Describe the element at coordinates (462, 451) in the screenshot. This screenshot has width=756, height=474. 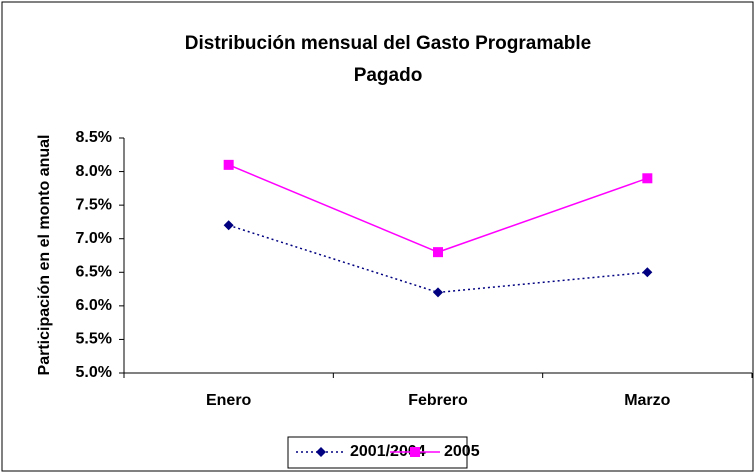
I see `legend-label: 2005` at that location.